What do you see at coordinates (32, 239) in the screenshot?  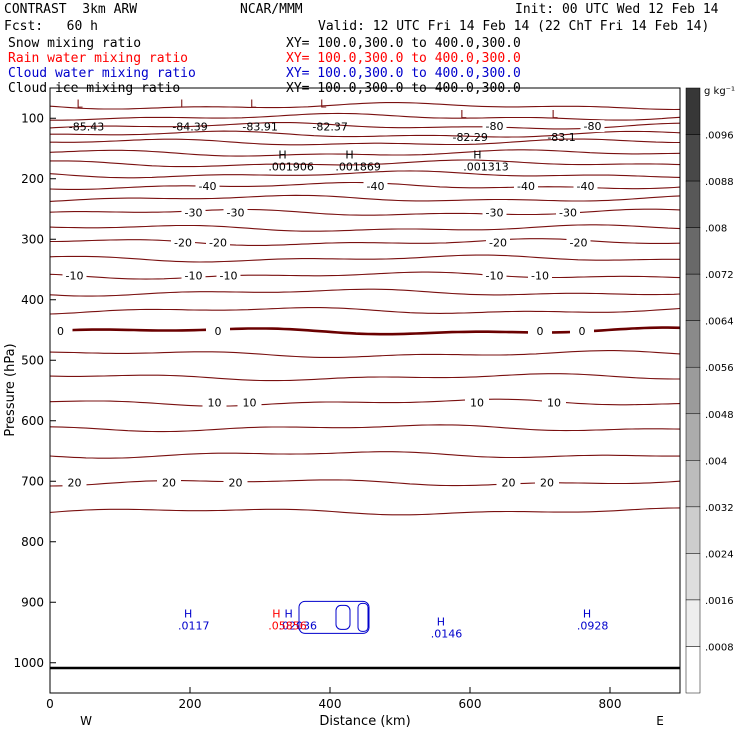 I see `y-tick-label: 300` at bounding box center [32, 239].